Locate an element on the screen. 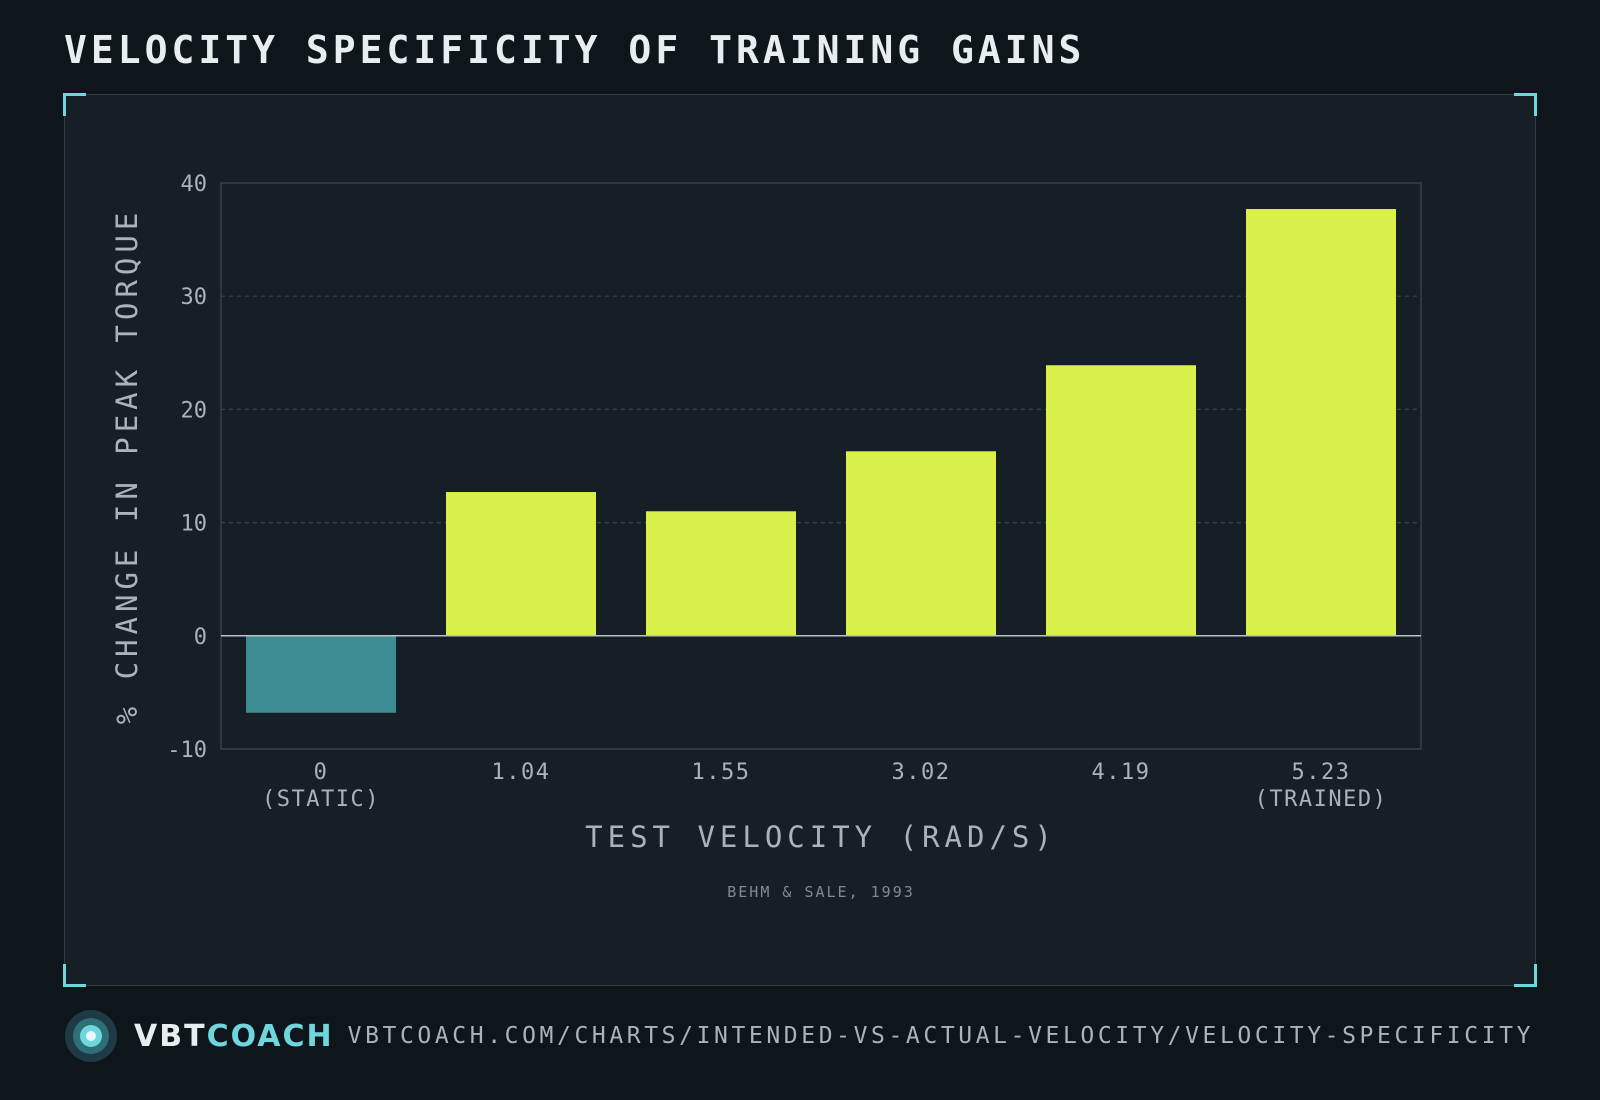 The height and width of the screenshot is (1100, 1600). x-axis-label: TEST VELOCITY (RAD/S) is located at coordinates (821, 837).